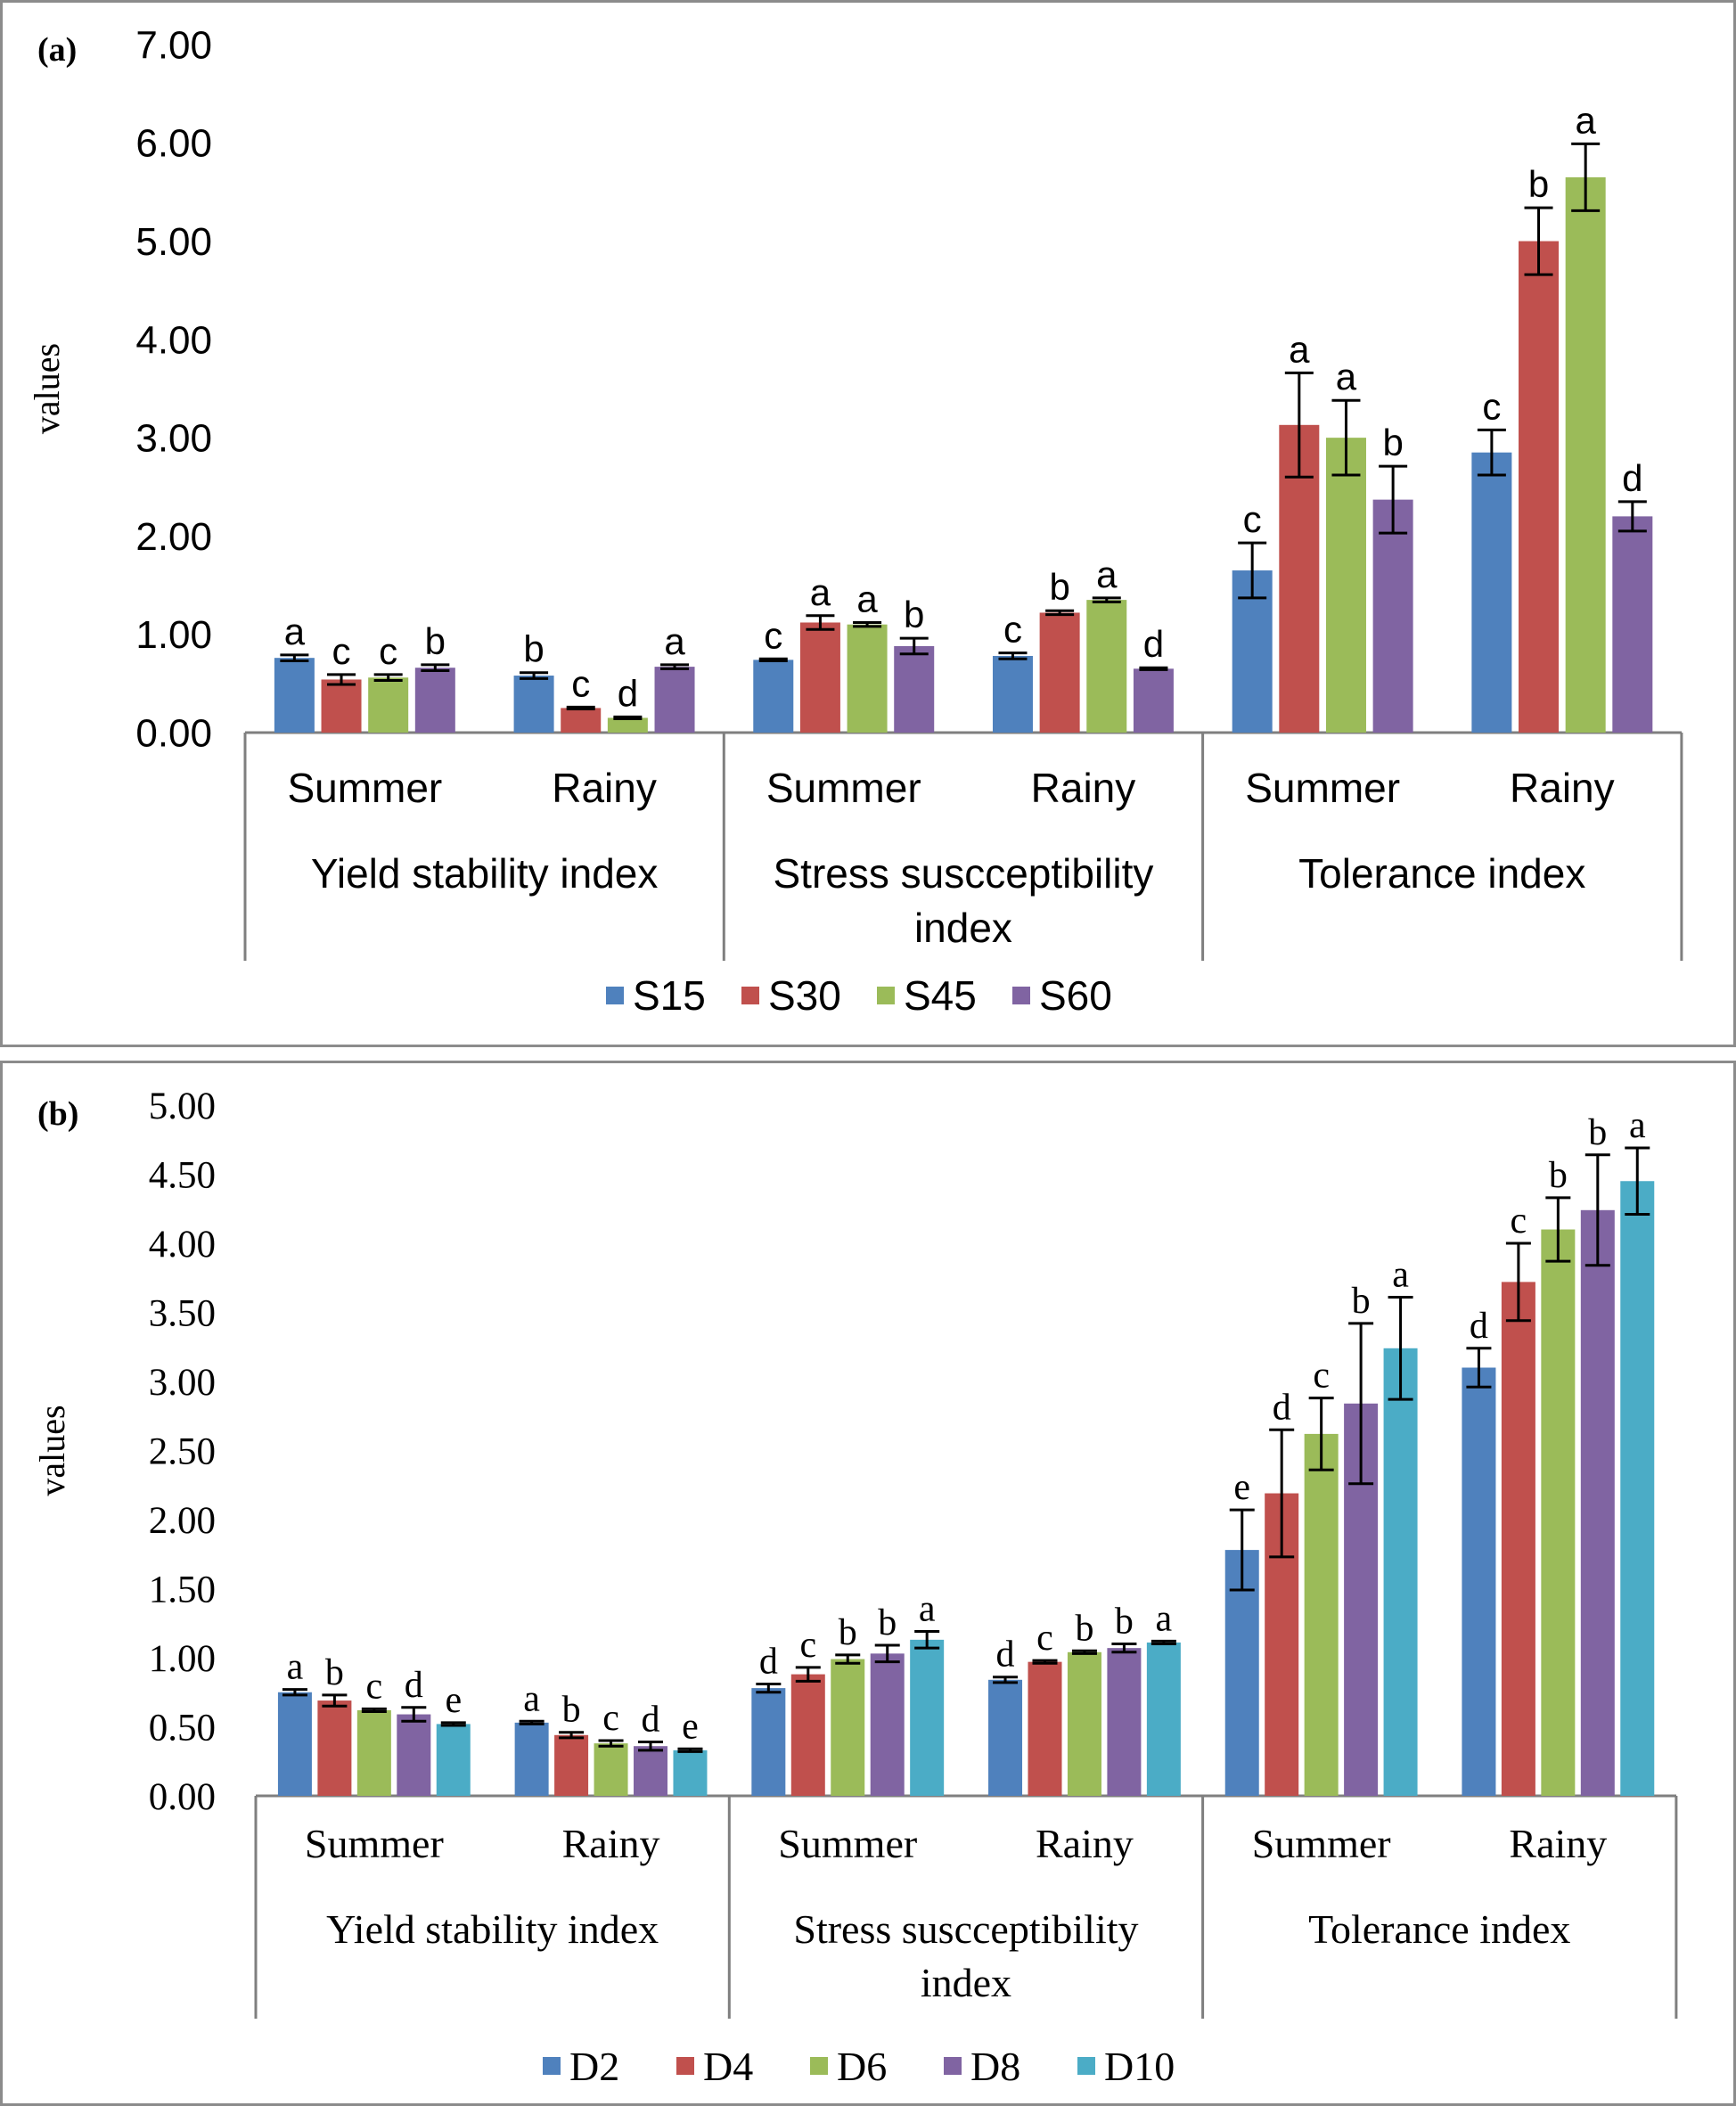 Image resolution: width=1736 pixels, height=2106 pixels. What do you see at coordinates (183, 1314) in the screenshot?
I see `chart-b-ytick-label: 3.50` at bounding box center [183, 1314].